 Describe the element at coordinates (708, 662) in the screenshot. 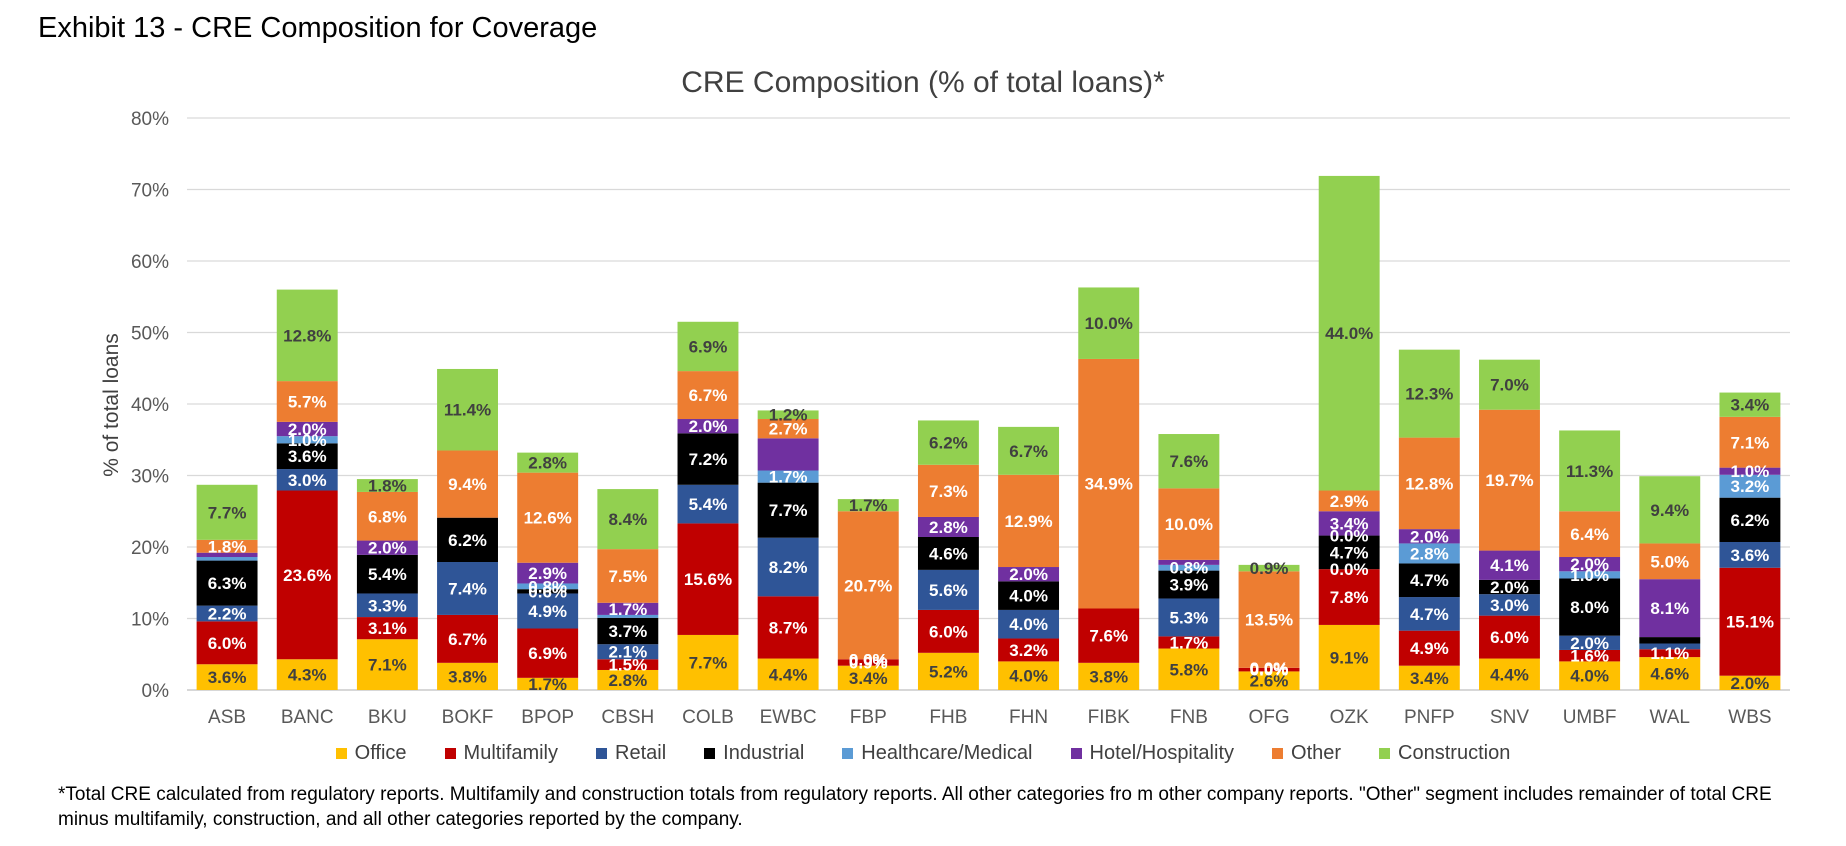

I see `bar-colb-office` at that location.